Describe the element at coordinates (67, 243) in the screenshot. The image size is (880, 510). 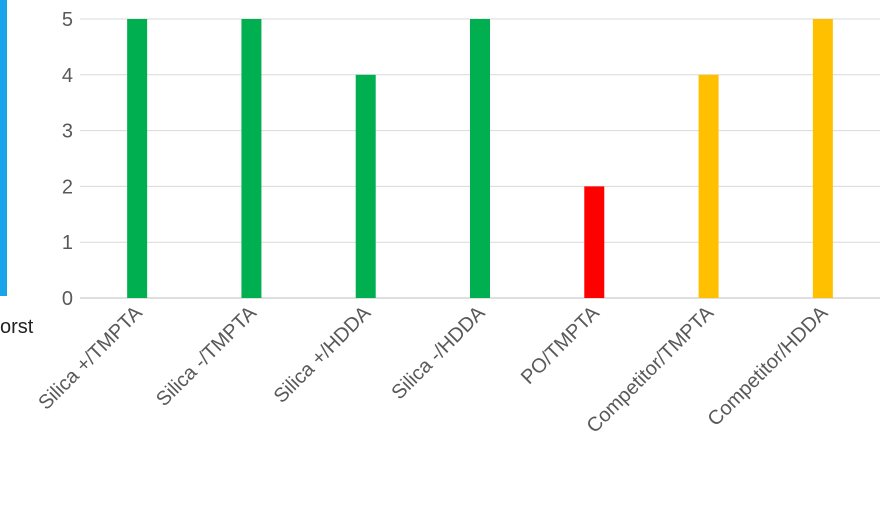
I see `y-tick-label: 1` at that location.